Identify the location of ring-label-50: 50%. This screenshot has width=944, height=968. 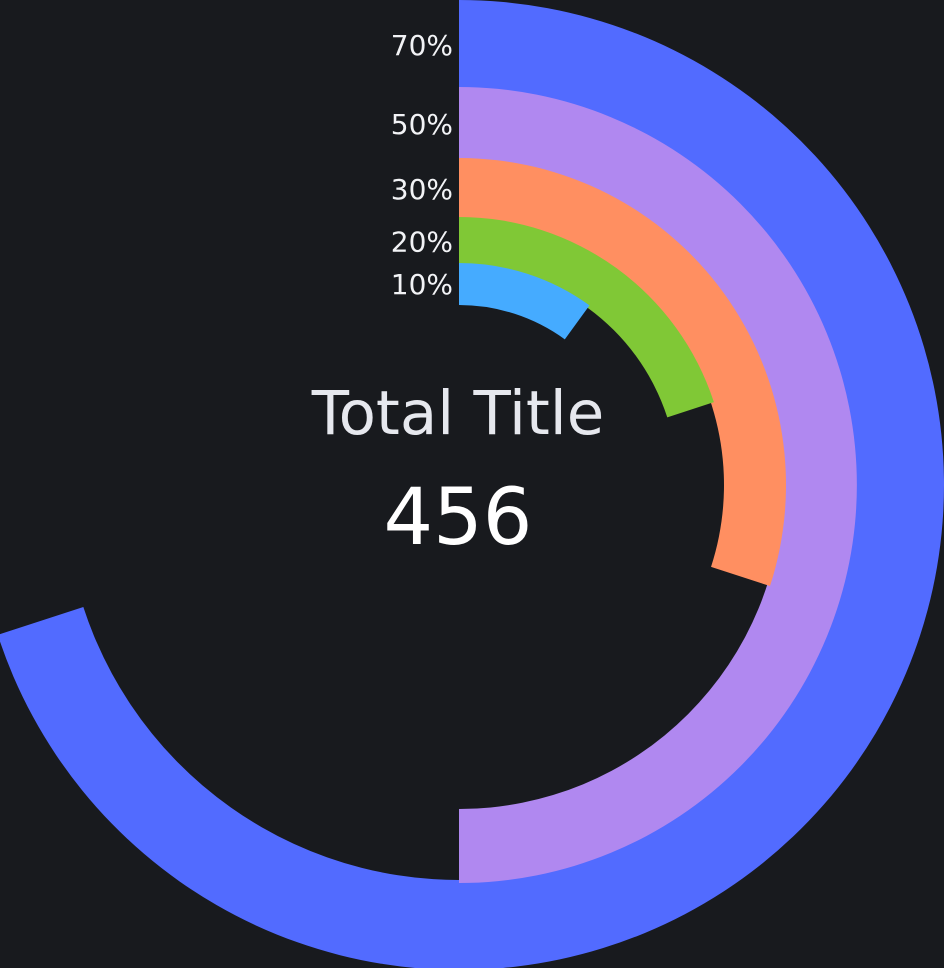
(422, 124).